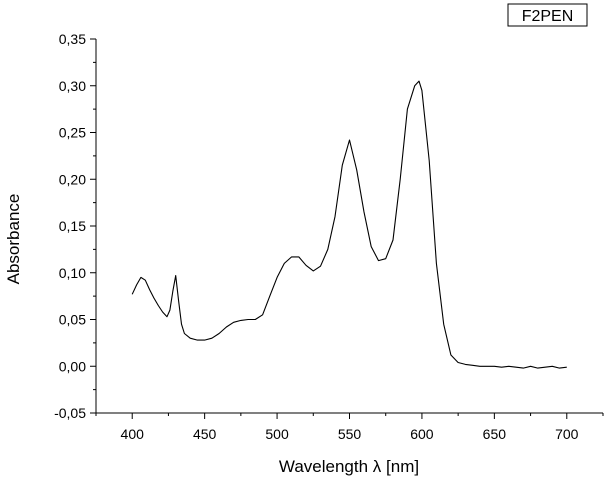 This screenshot has width=605, height=479. What do you see at coordinates (72, 179) in the screenshot?
I see `y-tick-label: 0,20` at bounding box center [72, 179].